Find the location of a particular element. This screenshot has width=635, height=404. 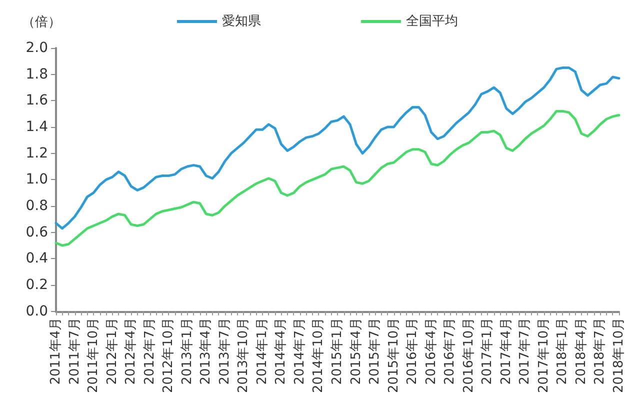

y-tick-label: 1.8 is located at coordinates (37, 74).